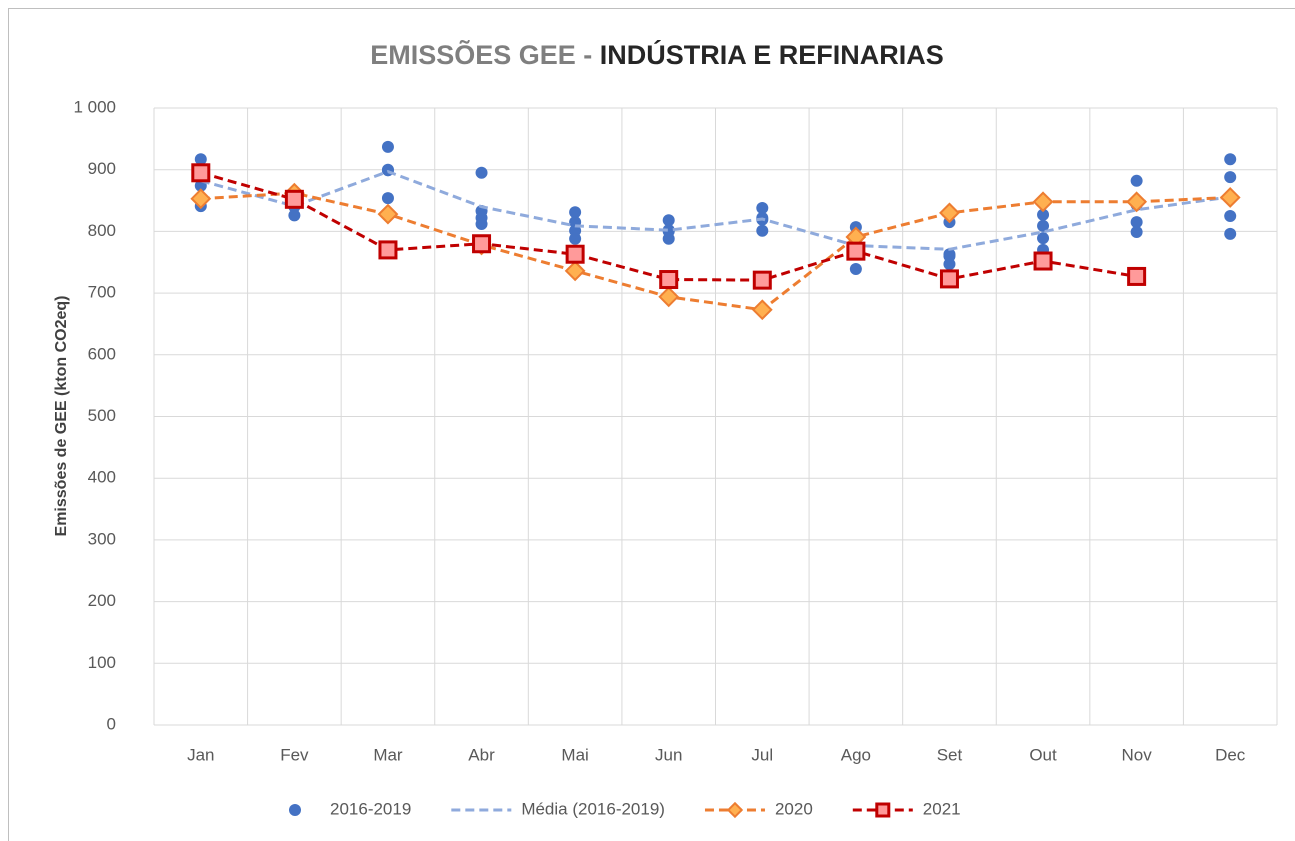 The width and height of the screenshot is (1295, 841). I want to click on x-tick-label: Jan, so click(200, 754).